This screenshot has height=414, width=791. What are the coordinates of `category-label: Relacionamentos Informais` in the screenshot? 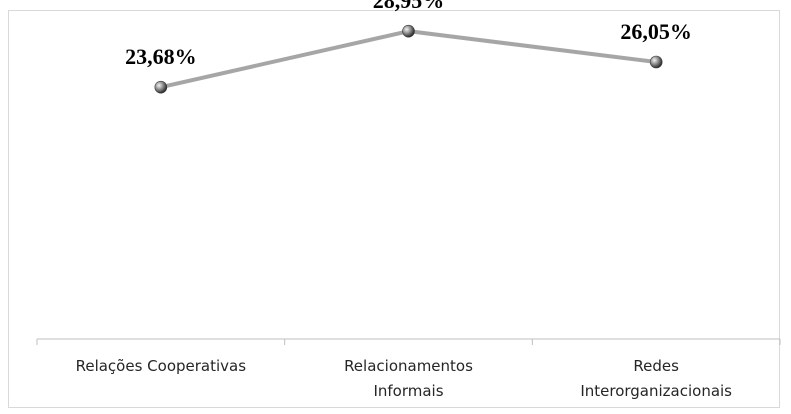 It's located at (408, 378).